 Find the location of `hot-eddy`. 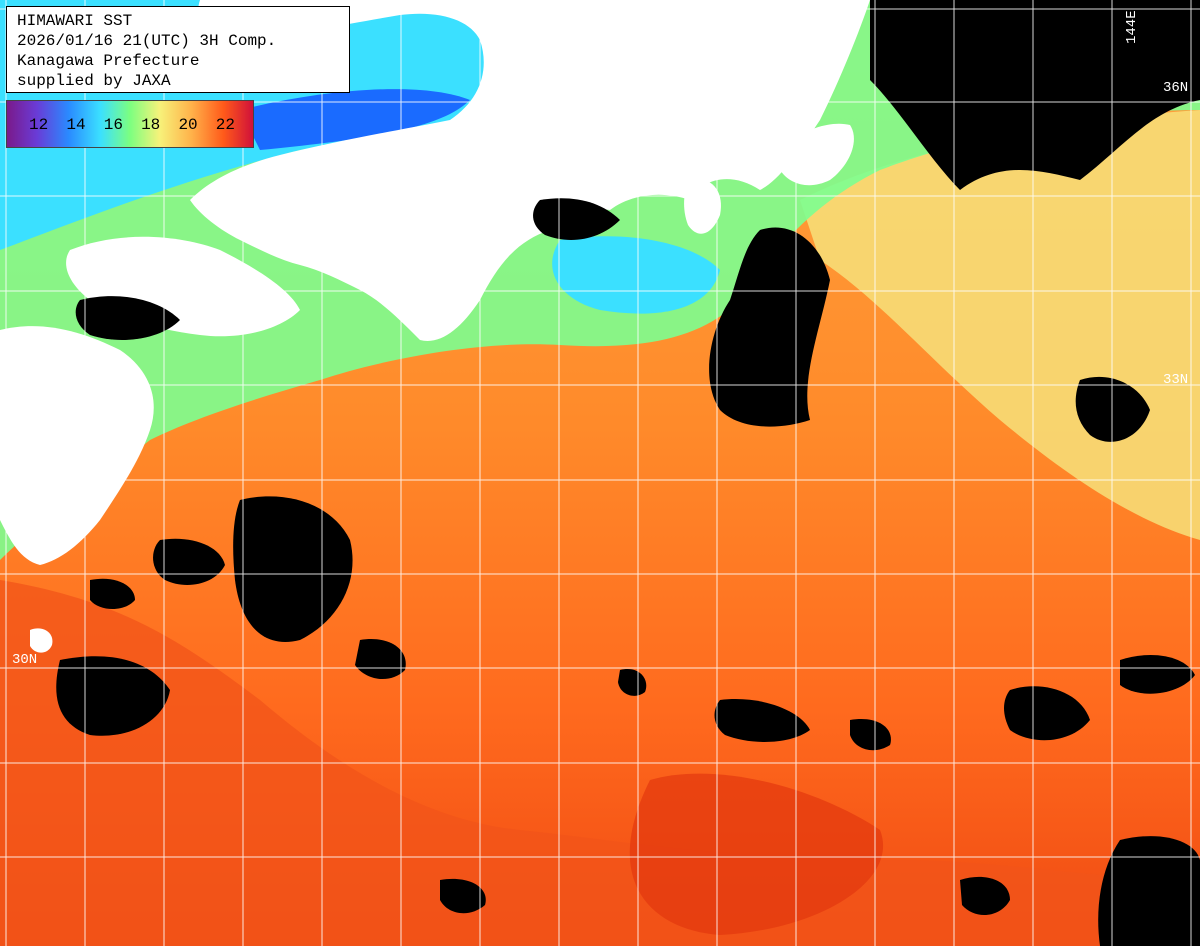

hot-eddy is located at coordinates (756, 854).